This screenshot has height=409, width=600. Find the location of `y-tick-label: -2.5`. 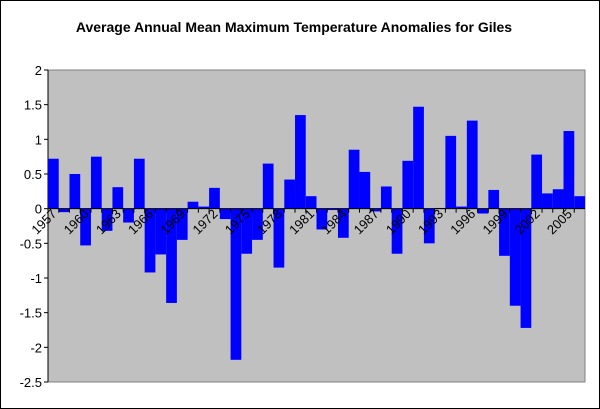

y-tick-label: -2.5 is located at coordinates (31, 382).